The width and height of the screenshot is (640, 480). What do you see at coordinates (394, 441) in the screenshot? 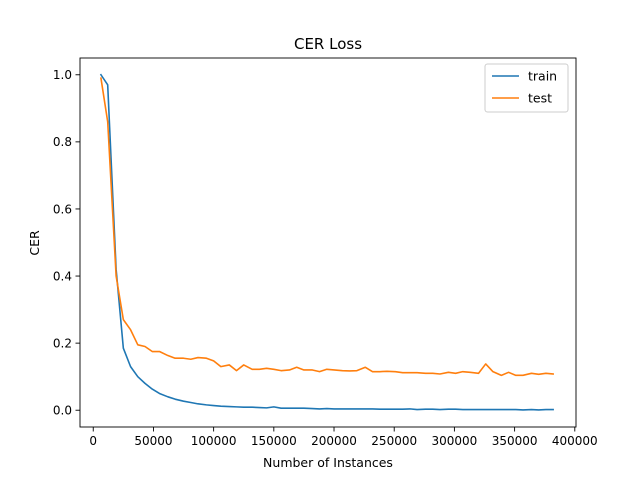
I see `x-tick-label: 250000` at bounding box center [394, 441].